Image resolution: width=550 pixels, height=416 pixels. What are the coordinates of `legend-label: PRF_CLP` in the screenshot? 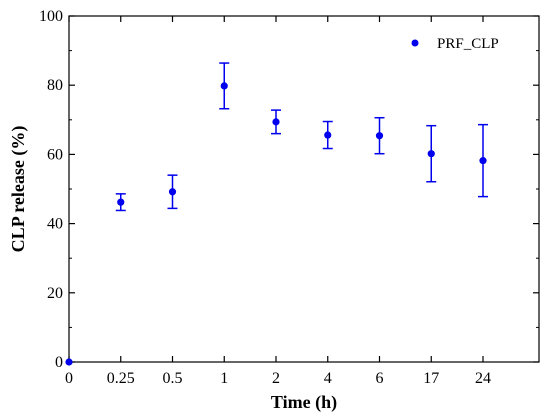 It's located at (468, 44).